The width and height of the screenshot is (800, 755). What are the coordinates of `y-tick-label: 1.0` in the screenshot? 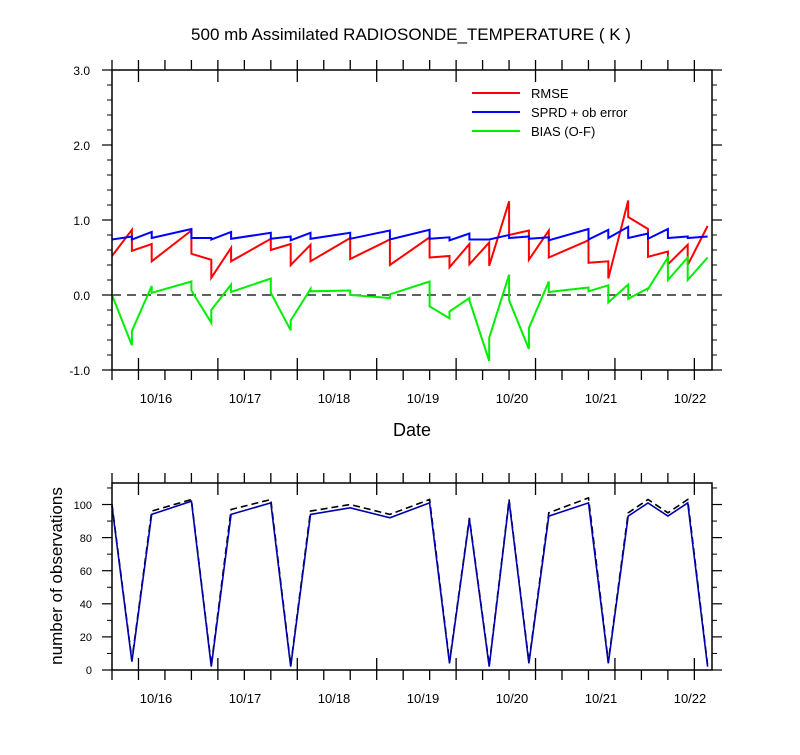 It's located at (81, 221).